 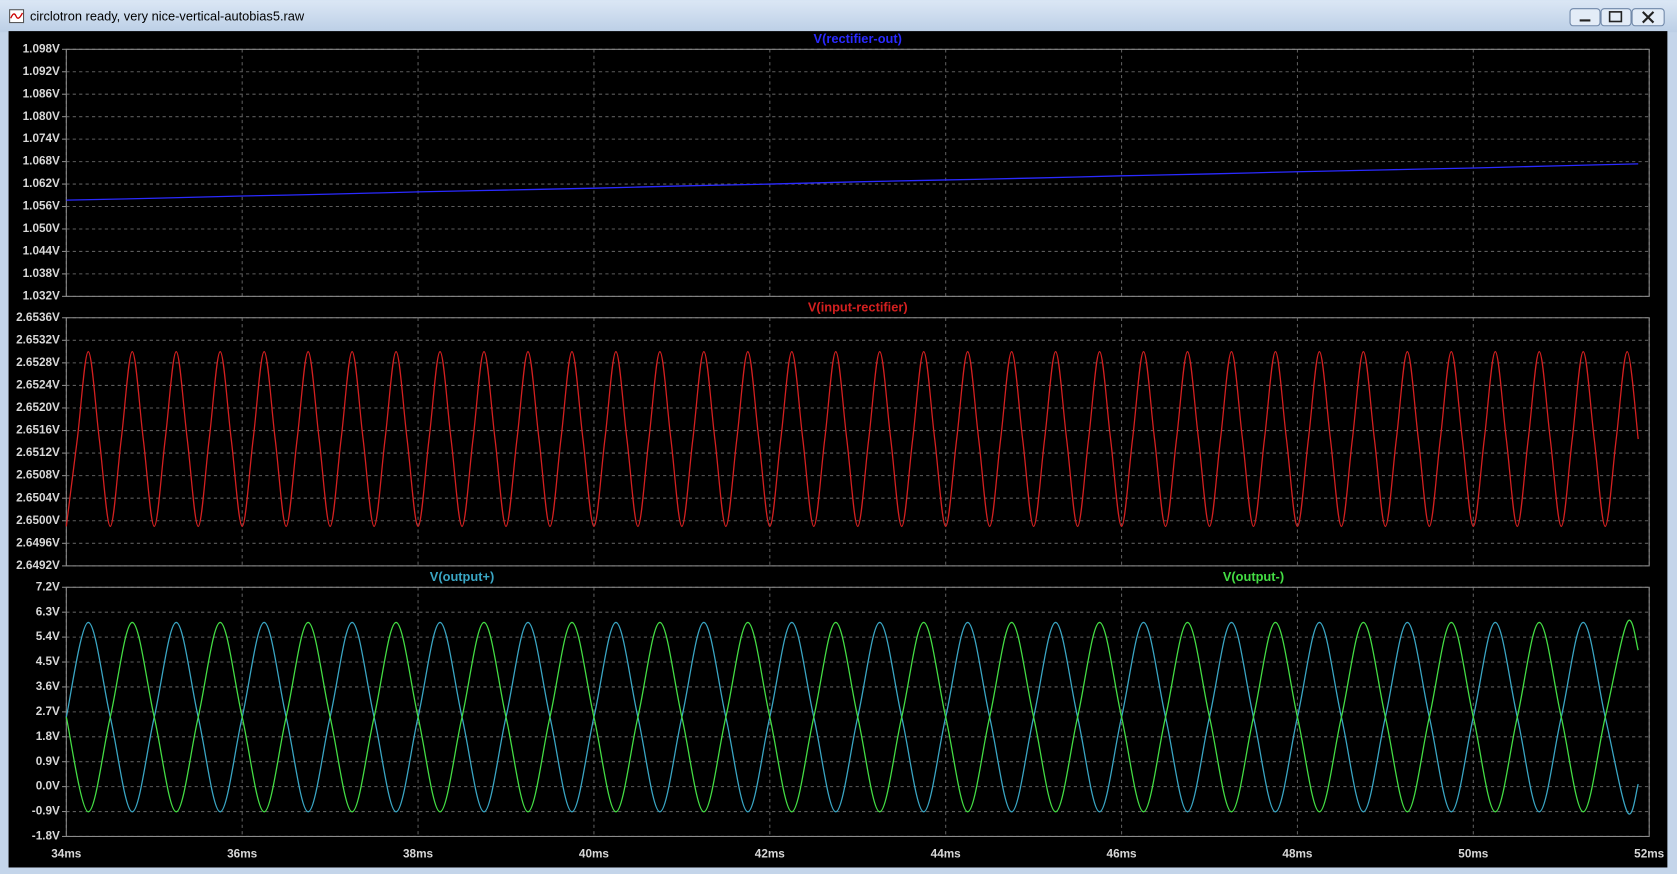 I want to click on y-tick-label: 1.068V, so click(x=41, y=161).